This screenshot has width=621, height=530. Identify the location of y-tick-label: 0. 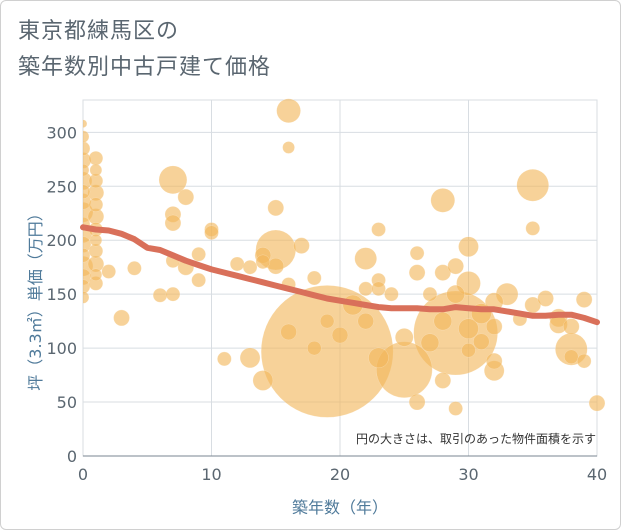
(72, 456).